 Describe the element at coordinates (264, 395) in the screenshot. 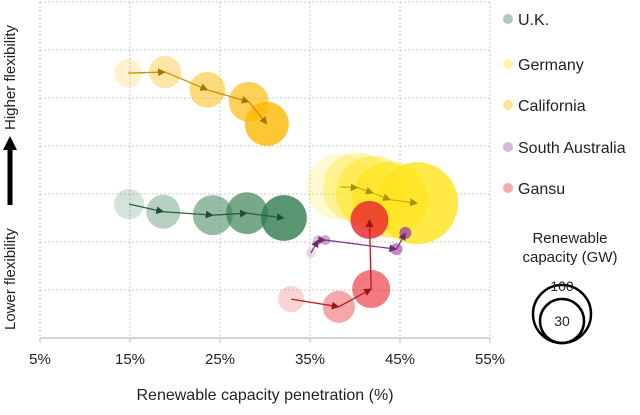

I see `x-axis-label: Renewable capacity penetration (%)` at that location.